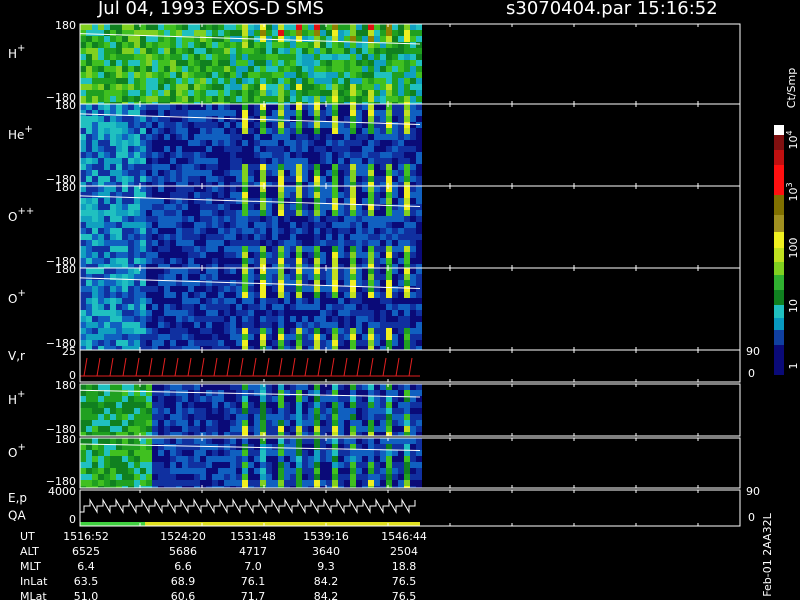 The height and width of the screenshot is (600, 800). I want to click on cell: 4717, so click(253, 551).